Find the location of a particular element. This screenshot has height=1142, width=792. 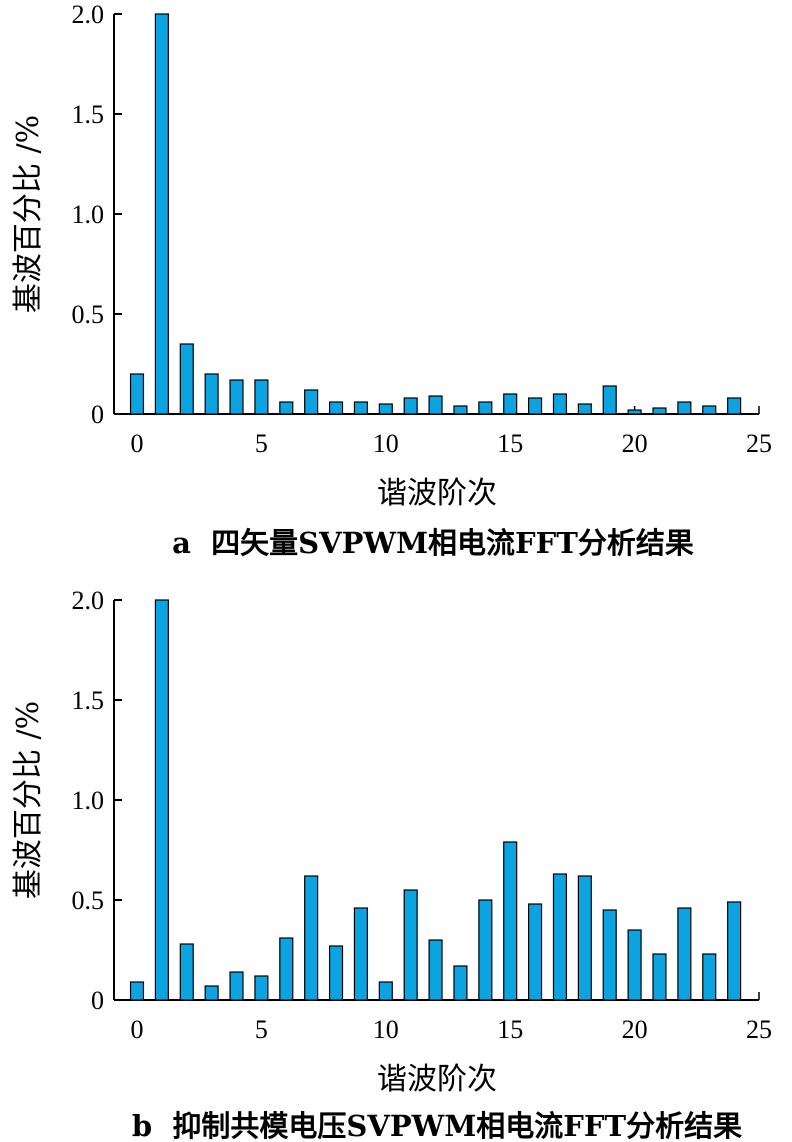

chart-caption: b 抑制共模电压SVPWM相电流FFT分析结果 is located at coordinates (437, 1125).